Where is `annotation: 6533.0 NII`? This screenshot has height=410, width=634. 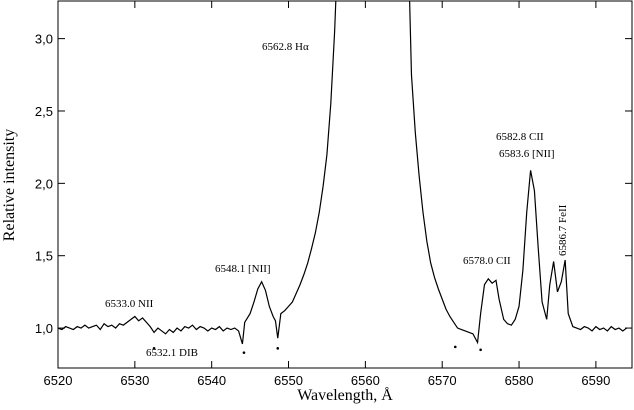
annotation: 6533.0 NII is located at coordinates (129, 304).